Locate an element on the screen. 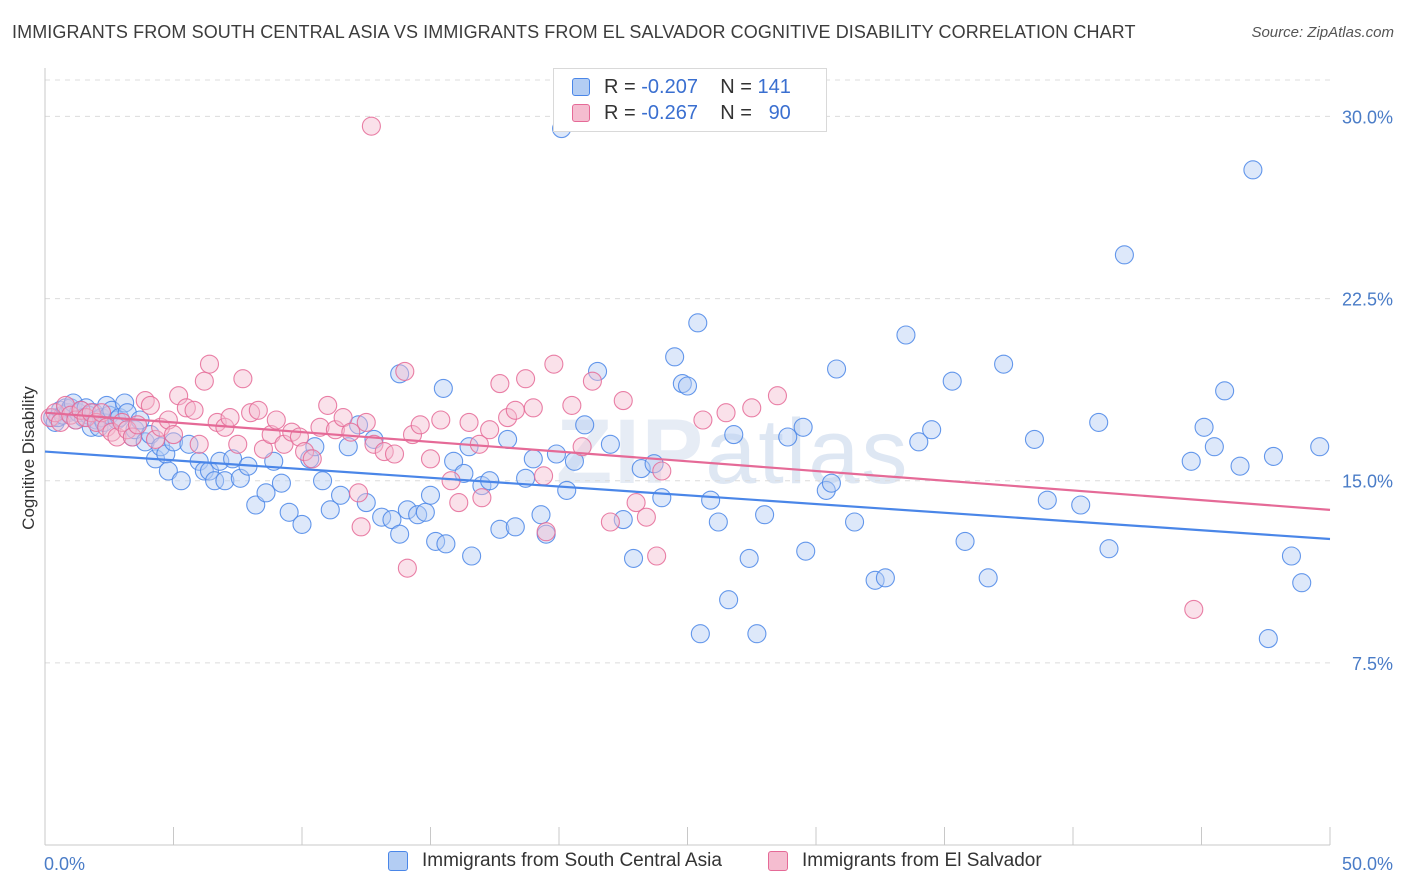  legend-row-series2: R = -0.267 N = 90 is located at coordinates (681, 113).